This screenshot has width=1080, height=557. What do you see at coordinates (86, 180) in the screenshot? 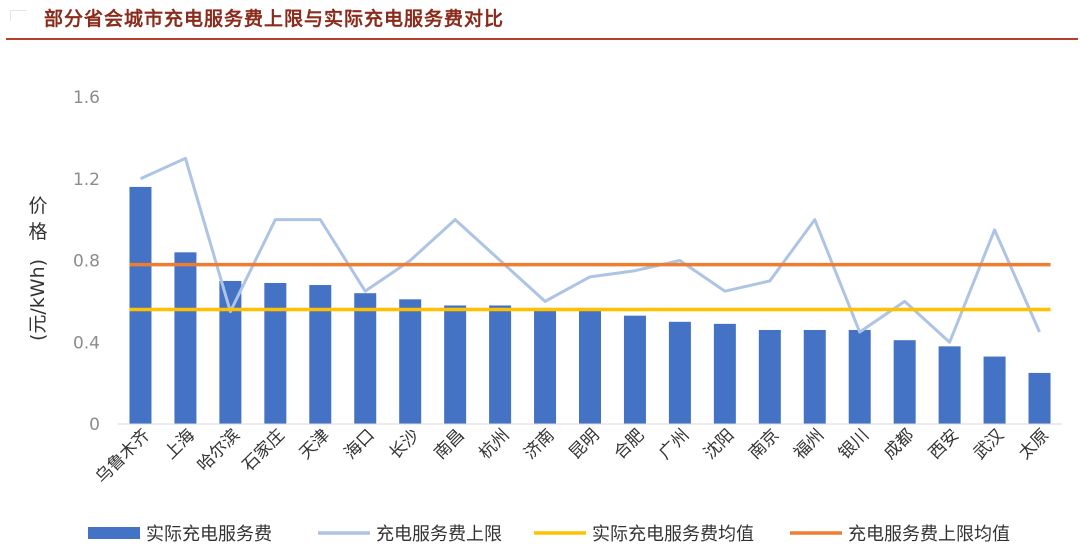
I see `y-tick-label: 1.2` at bounding box center [86, 180].